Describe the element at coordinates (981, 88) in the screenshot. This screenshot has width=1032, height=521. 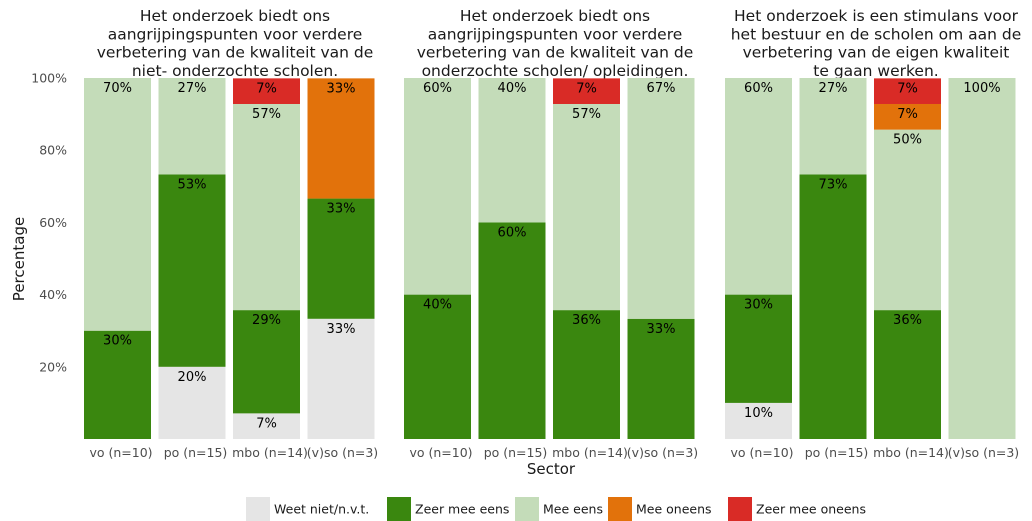
I see `data-label: 100%` at that location.